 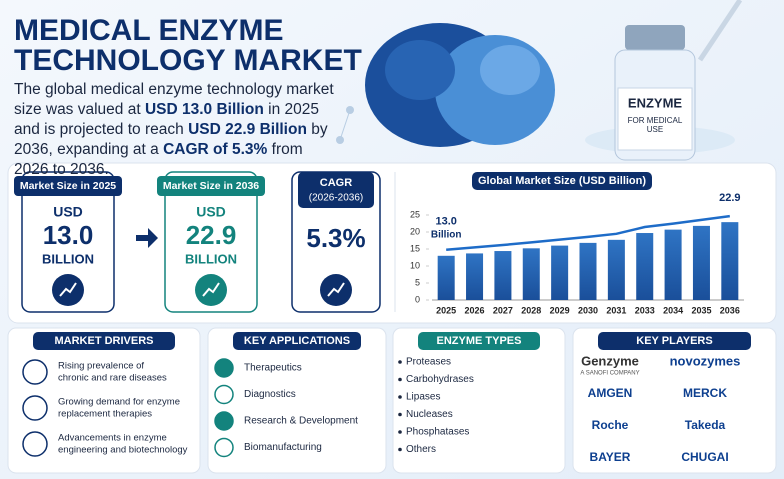 I want to click on x-tick-label: 2030, so click(x=588, y=310).